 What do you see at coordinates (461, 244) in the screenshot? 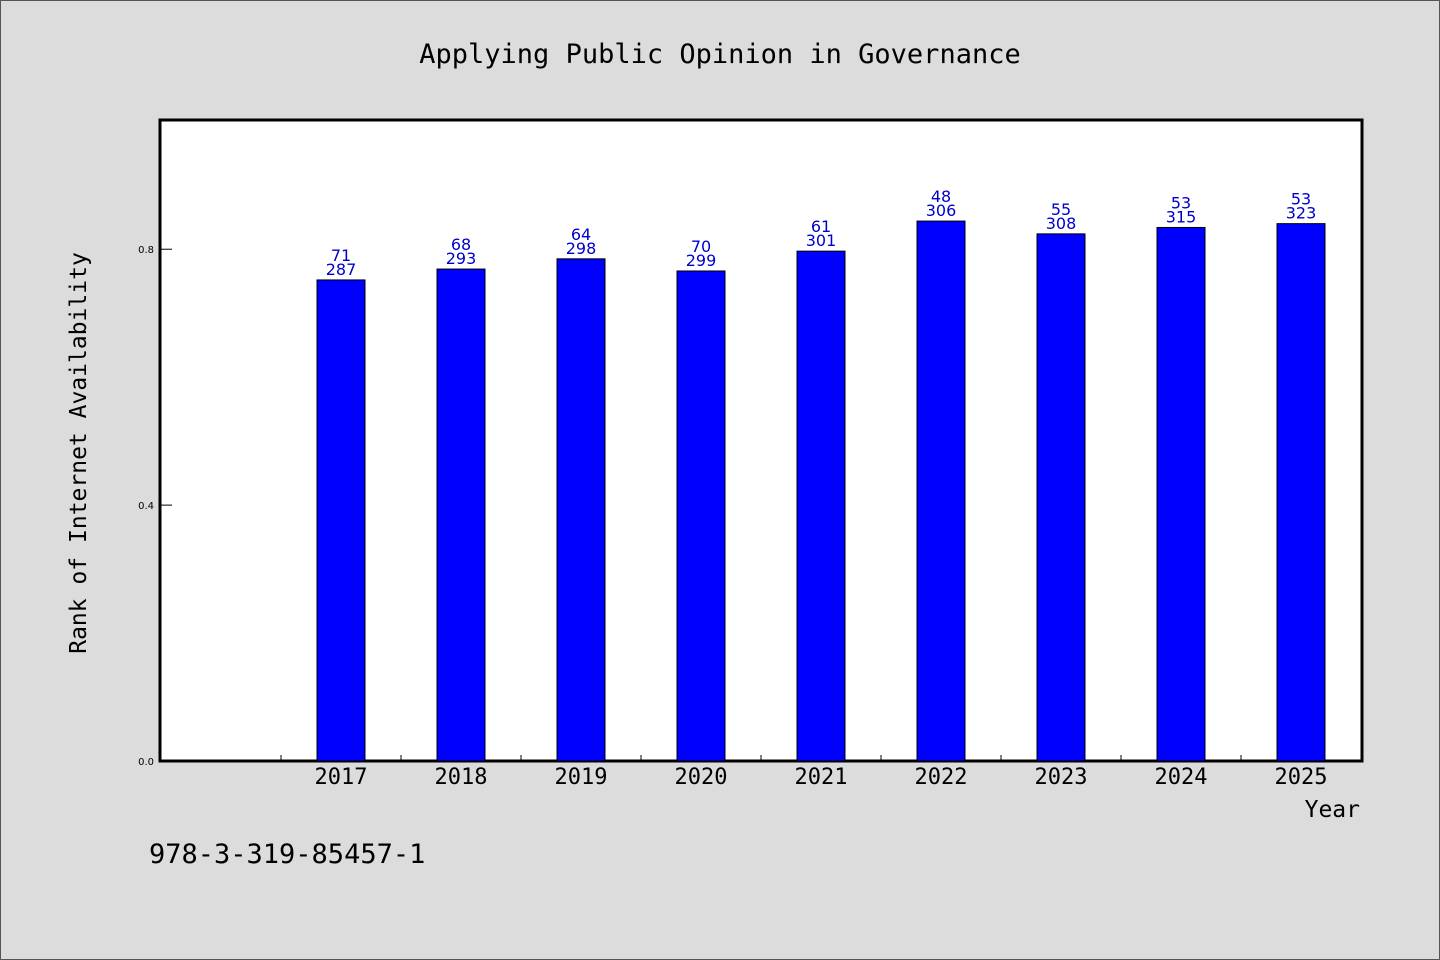
I see `data-label-top: 68` at bounding box center [461, 244].